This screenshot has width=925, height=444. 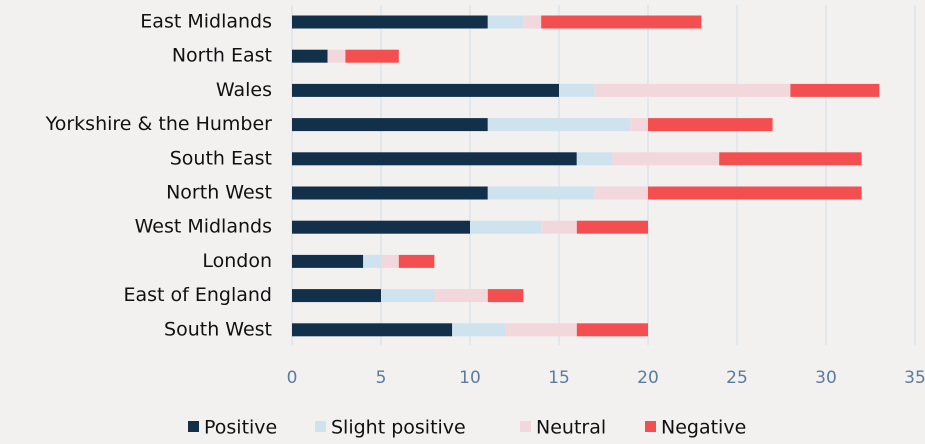 I want to click on legend-label: Slight positive, so click(x=398, y=428).